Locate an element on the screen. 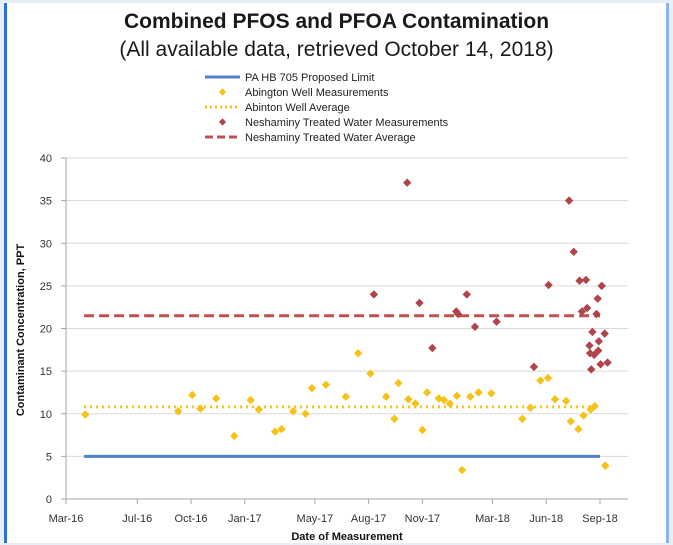 The image size is (673, 545). legend-label: Neshaminy Treated Water Average is located at coordinates (330, 138).